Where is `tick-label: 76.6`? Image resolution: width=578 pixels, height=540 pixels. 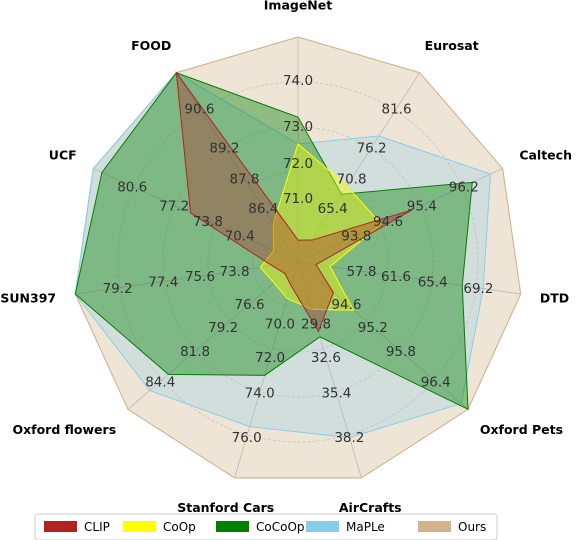
tick-label: 76.6 is located at coordinates (250, 305).